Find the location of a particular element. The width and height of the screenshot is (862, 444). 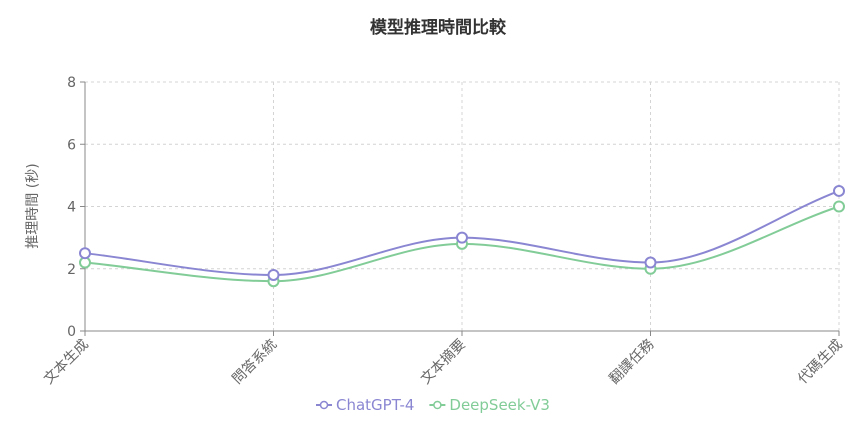

y-tick-label: 0 is located at coordinates (71, 332).